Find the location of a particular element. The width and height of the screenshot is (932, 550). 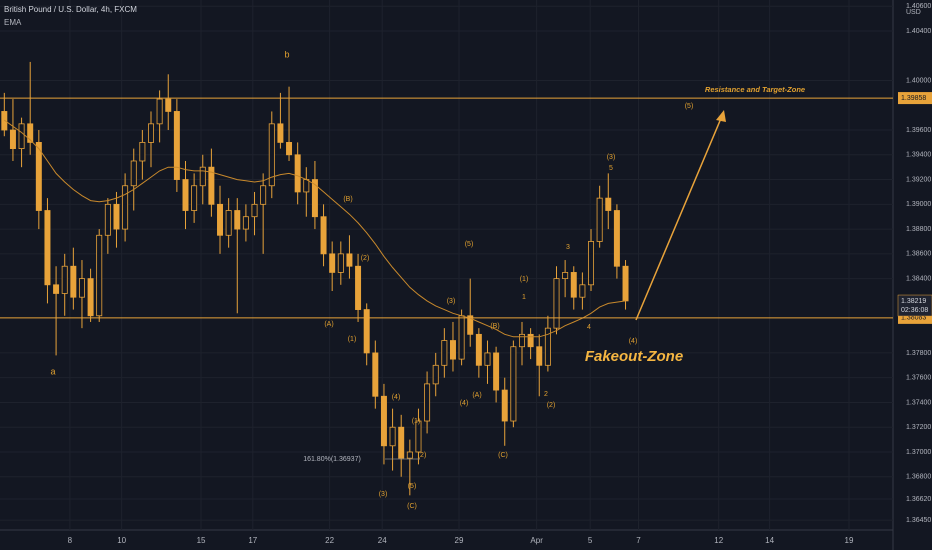

y-tick-label: 1.37000 is located at coordinates (918, 452).